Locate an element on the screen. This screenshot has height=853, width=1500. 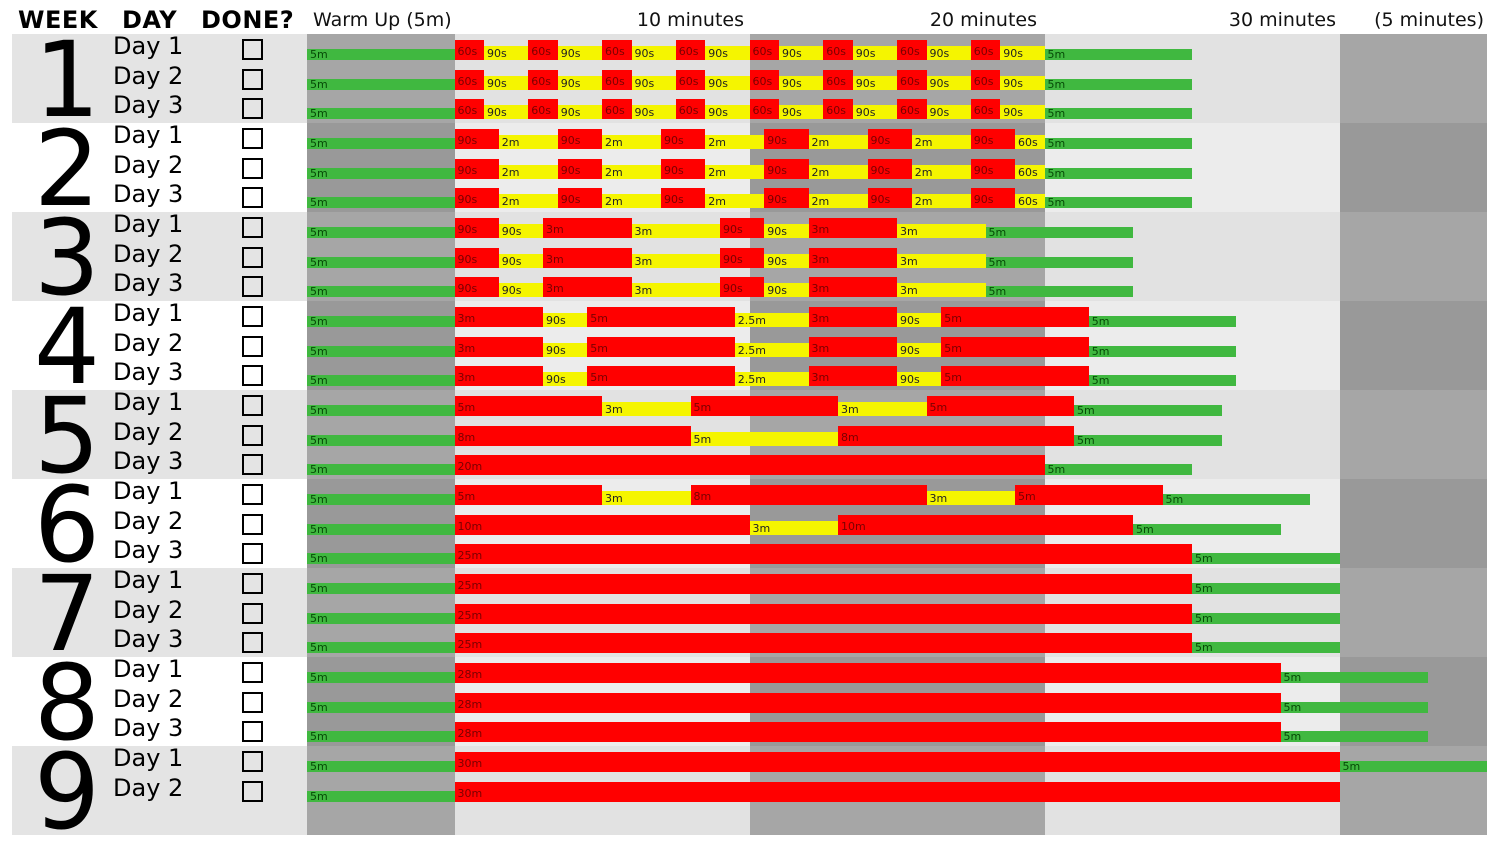
day-row: Day 1 5m 3m 90s 5m 2.5m 3m 90s 5m 5m is located at coordinates (750, 315).